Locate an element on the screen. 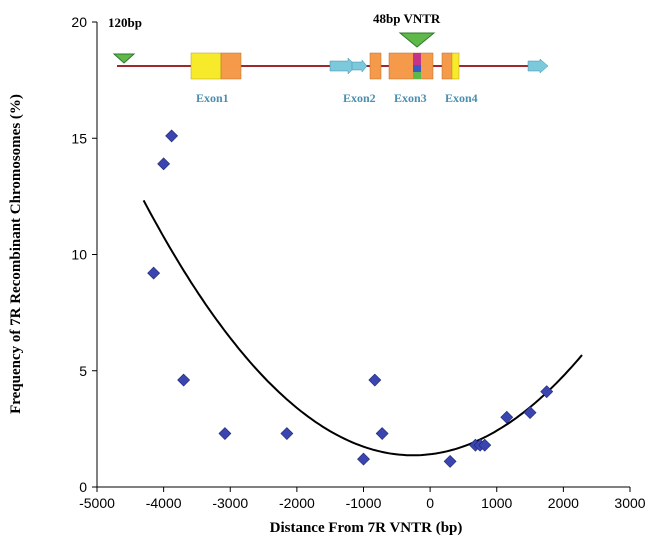 The width and height of the screenshot is (651, 548). x-tick-label: -5000 is located at coordinates (97, 503).